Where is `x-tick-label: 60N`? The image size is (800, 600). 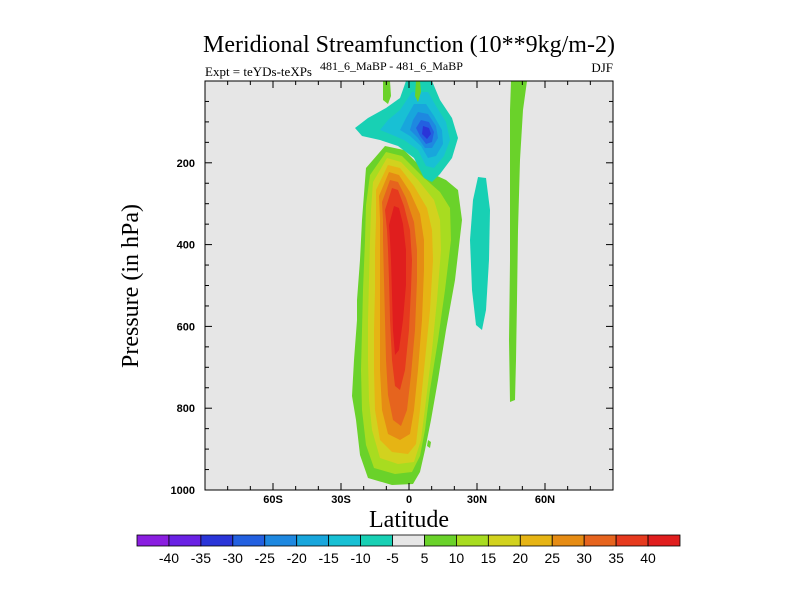 x-tick-label: 60N is located at coordinates (545, 500).